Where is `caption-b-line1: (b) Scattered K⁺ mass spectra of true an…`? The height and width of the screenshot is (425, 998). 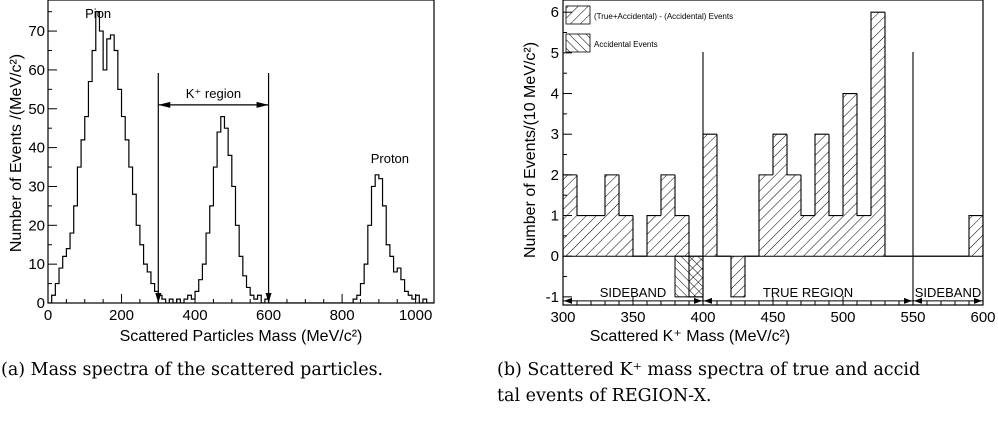 caption-b-line1: (b) Scattered K⁺ mass spectra of true an… is located at coordinates (709, 370).